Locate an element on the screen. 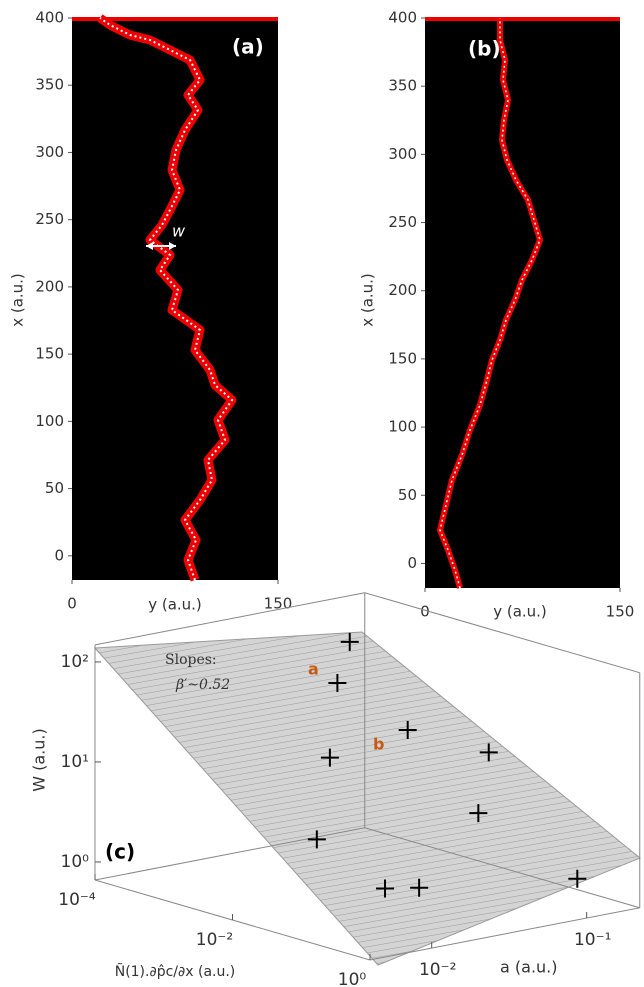  panel-label: (a) is located at coordinates (248, 47).